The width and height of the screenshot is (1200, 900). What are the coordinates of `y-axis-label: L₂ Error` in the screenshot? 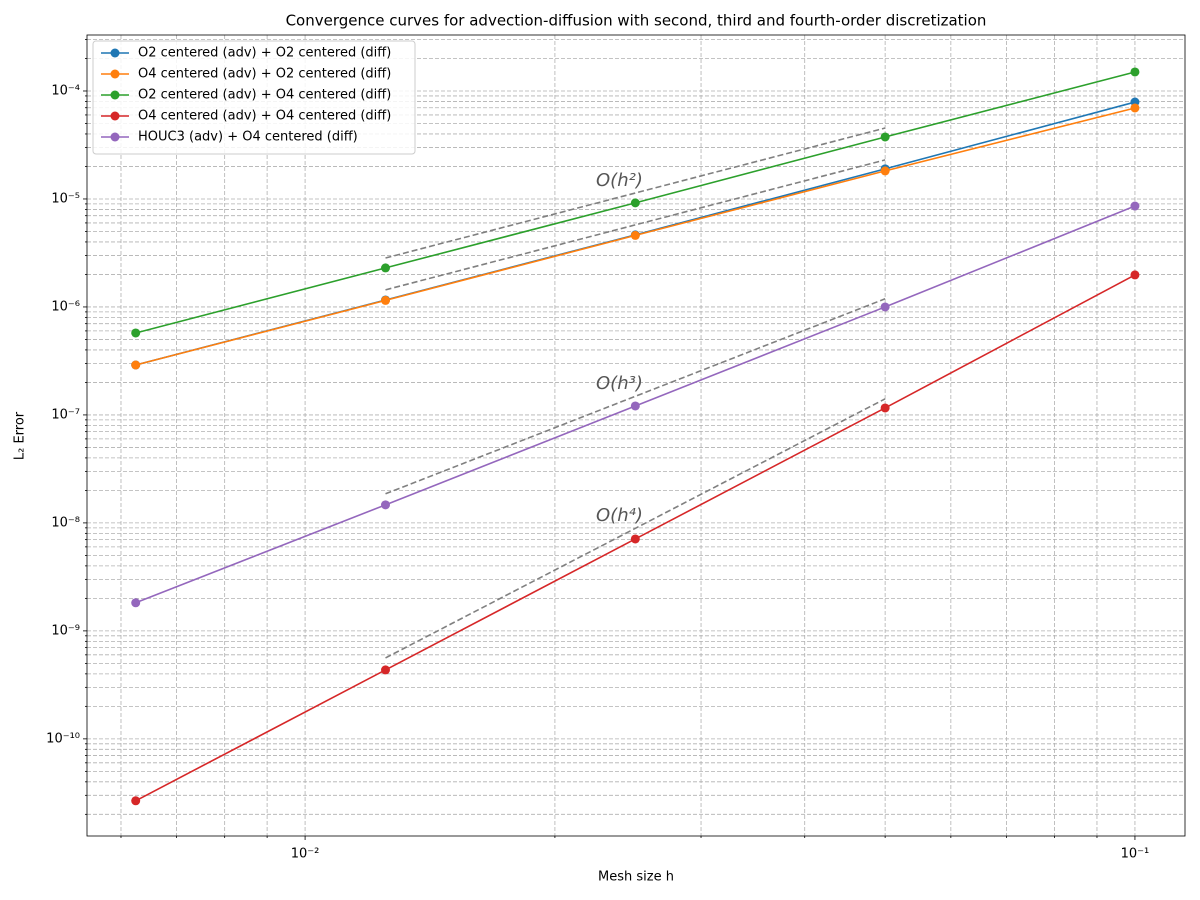 It's located at (20, 435).